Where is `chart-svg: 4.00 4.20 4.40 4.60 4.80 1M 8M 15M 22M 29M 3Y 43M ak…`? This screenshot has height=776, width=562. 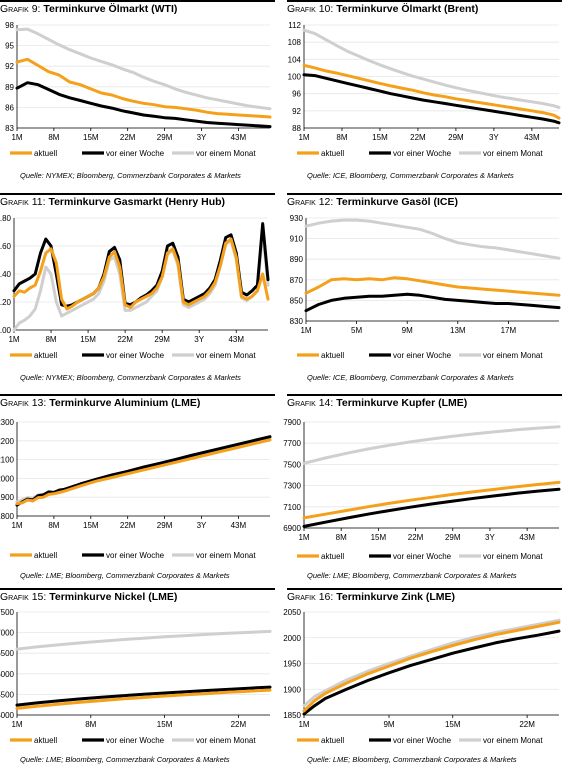
chart-svg: 4.00 4.20 4.40 4.60 4.80 1M 8M 15M 22M 29M 3Y 43M ak… is located at coordinates (135, 287).